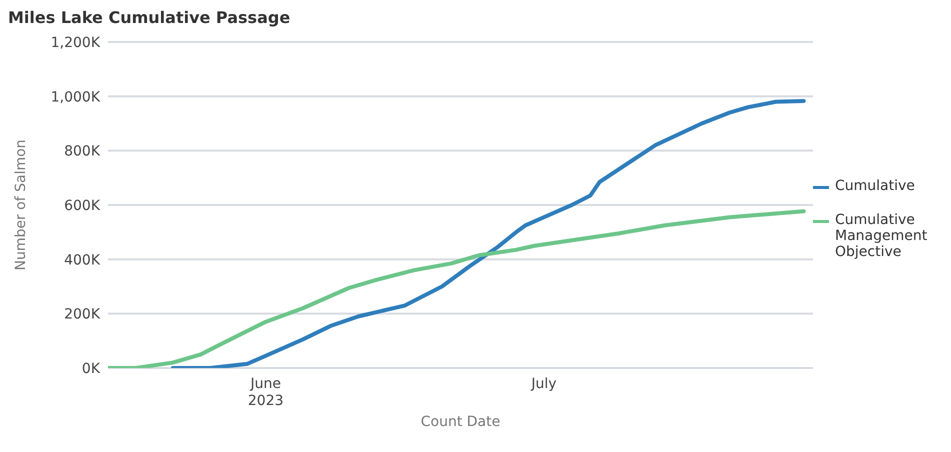 The image size is (951, 452). Describe the element at coordinates (881, 236) in the screenshot. I see `legend-label: Cumulative Management Objective` at that location.